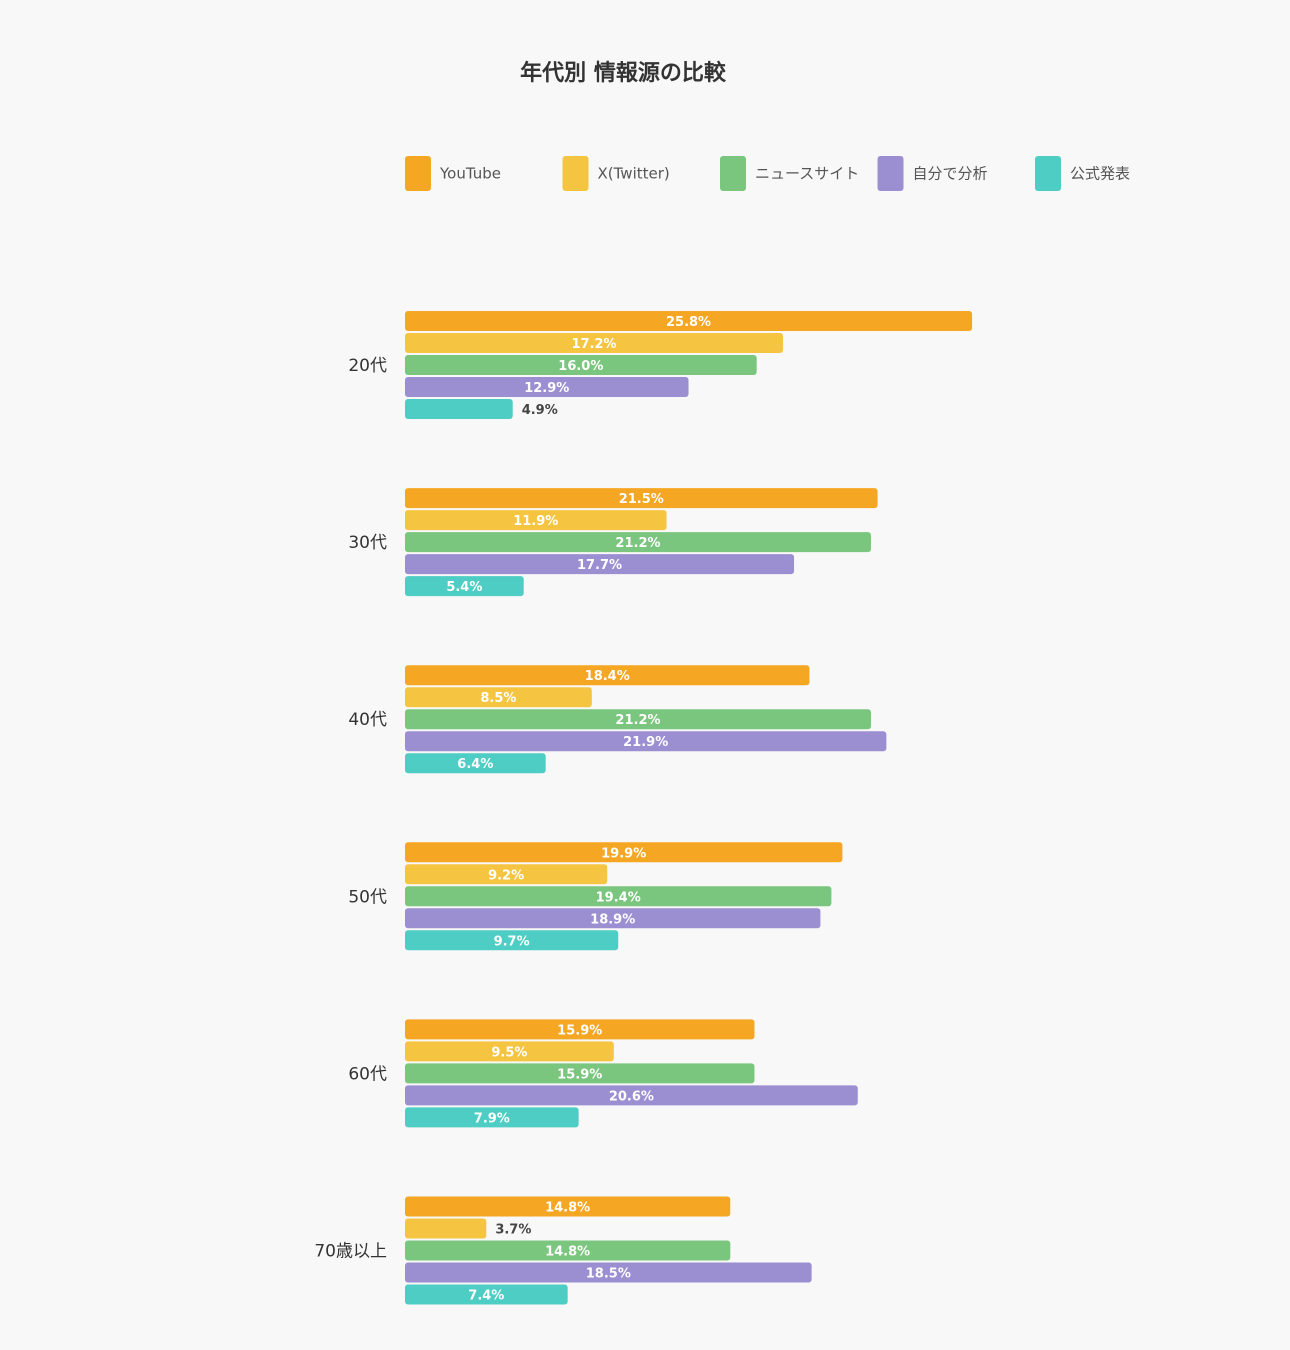  What do you see at coordinates (1100, 174) in the screenshot?
I see `legend-label-item-4: 公式発表` at bounding box center [1100, 174].